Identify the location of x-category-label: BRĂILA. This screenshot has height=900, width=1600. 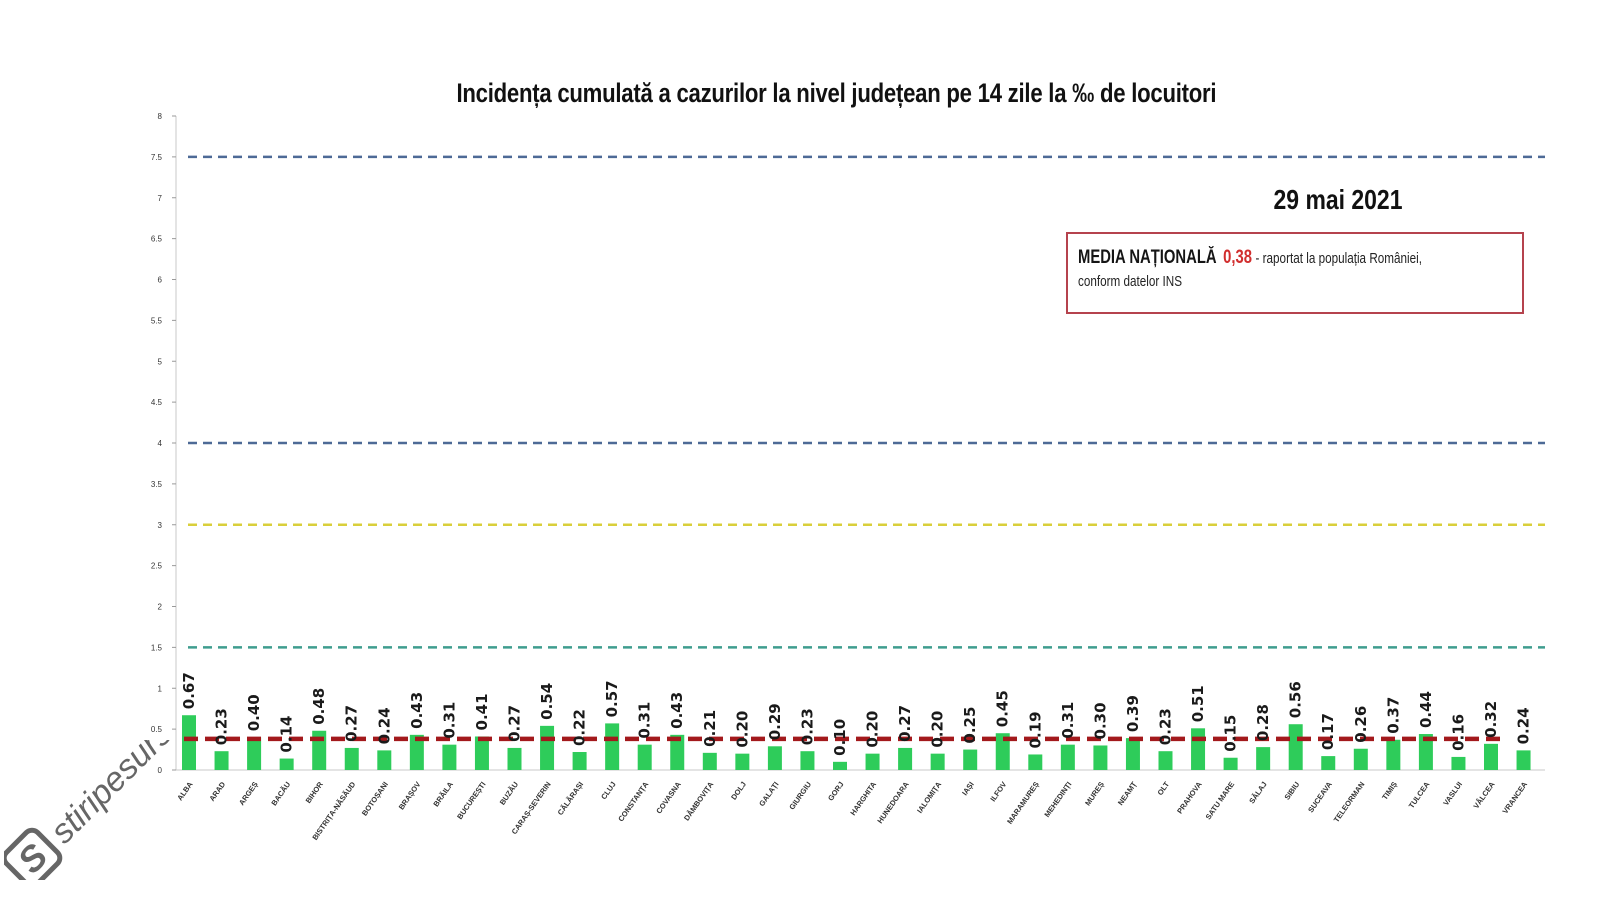
(443, 794).